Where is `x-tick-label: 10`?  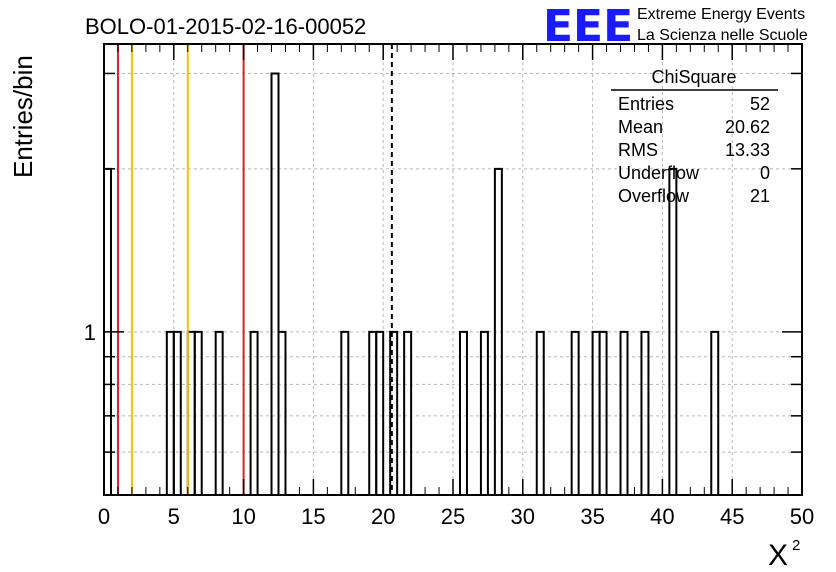 x-tick-label: 10 is located at coordinates (243, 516).